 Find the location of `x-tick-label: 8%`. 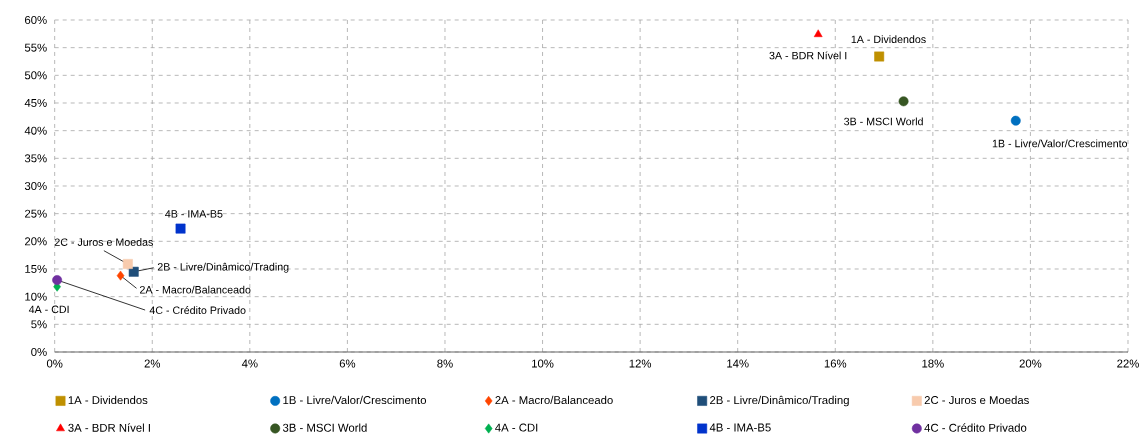

x-tick-label: 8% is located at coordinates (445, 363).